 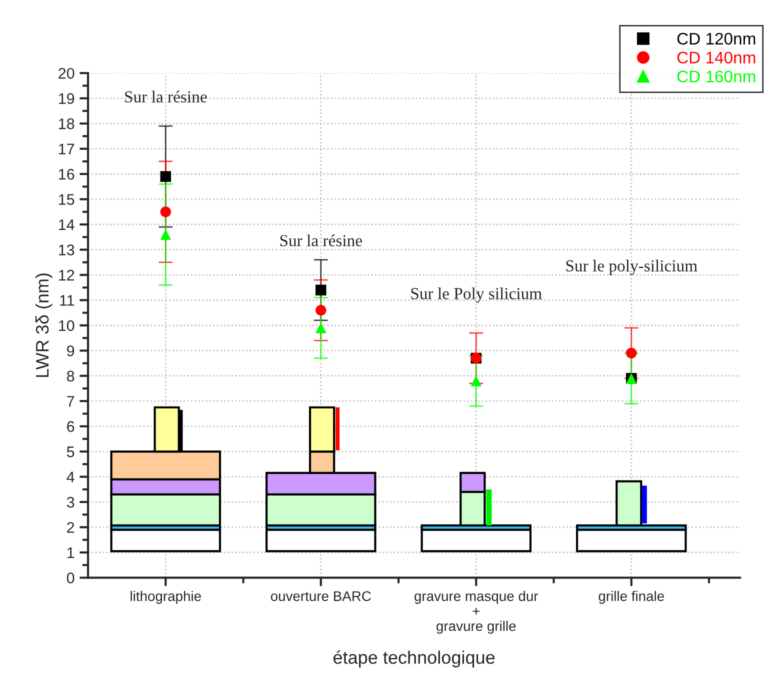 What do you see at coordinates (70, 502) in the screenshot?
I see `y-tick-label: 3` at bounding box center [70, 502].